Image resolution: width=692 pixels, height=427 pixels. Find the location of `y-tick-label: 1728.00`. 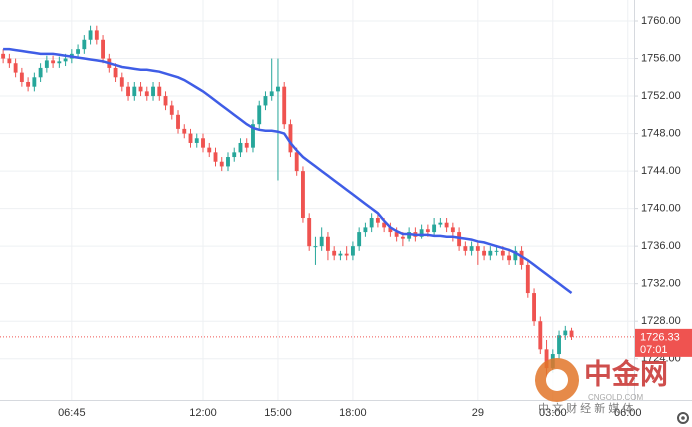

y-tick-label: 1728.00 is located at coordinates (661, 321).